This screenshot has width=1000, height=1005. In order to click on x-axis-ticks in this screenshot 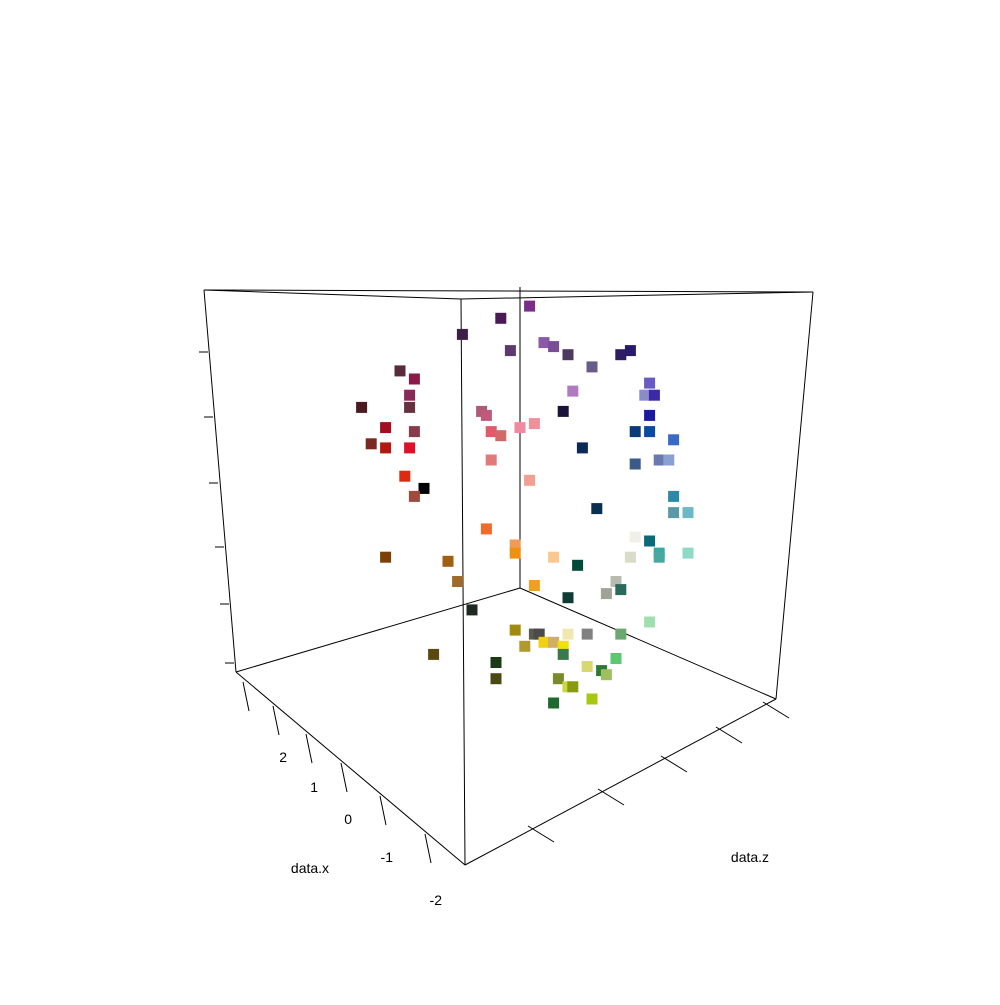, I will do `click(337, 772)`.